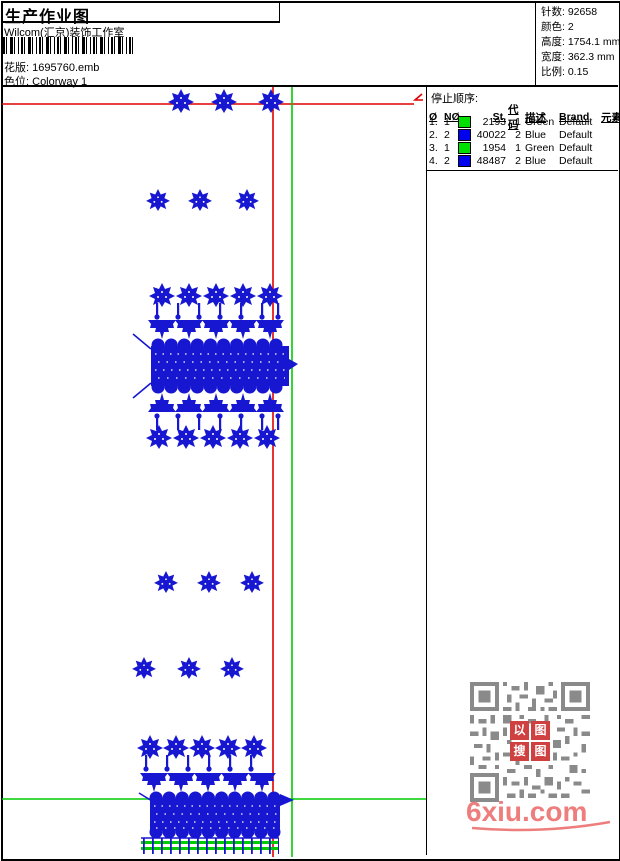  I want to click on table-row: 3. 1 1954 1 Green Default, so click(511, 147).